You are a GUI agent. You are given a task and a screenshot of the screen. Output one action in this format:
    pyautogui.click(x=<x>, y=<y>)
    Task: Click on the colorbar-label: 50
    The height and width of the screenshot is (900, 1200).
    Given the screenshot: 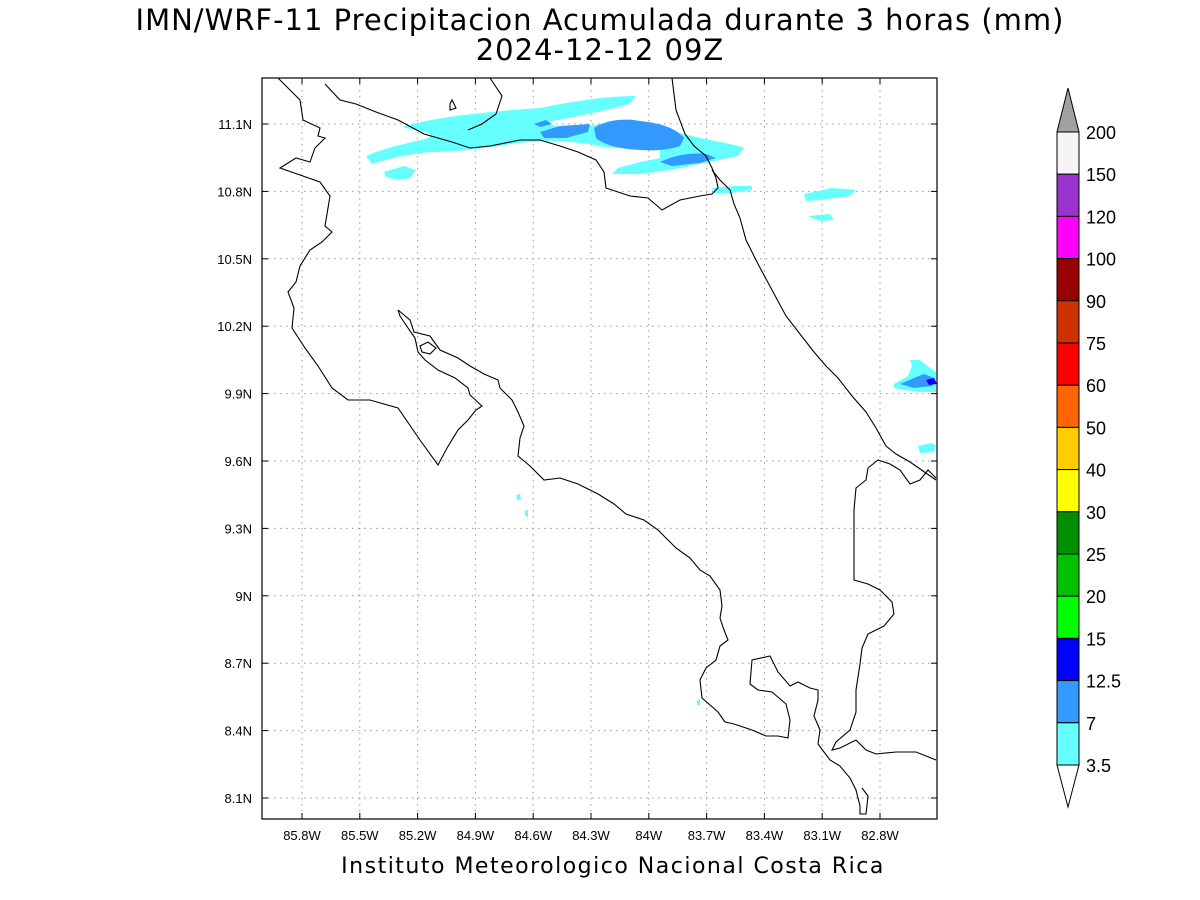 What is the action you would take?
    pyautogui.click(x=1096, y=428)
    